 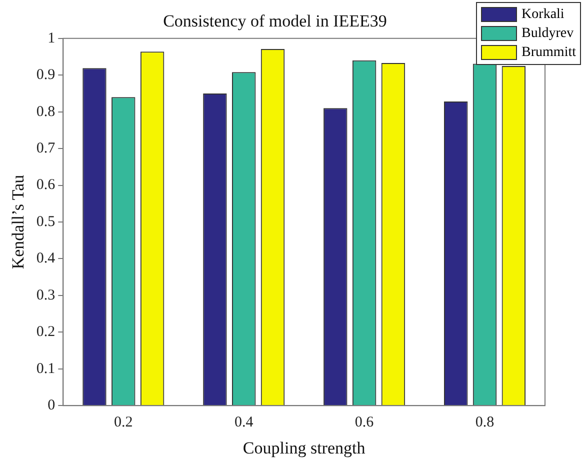 I want to click on y-tick-label: 0.4, so click(x=46, y=258).